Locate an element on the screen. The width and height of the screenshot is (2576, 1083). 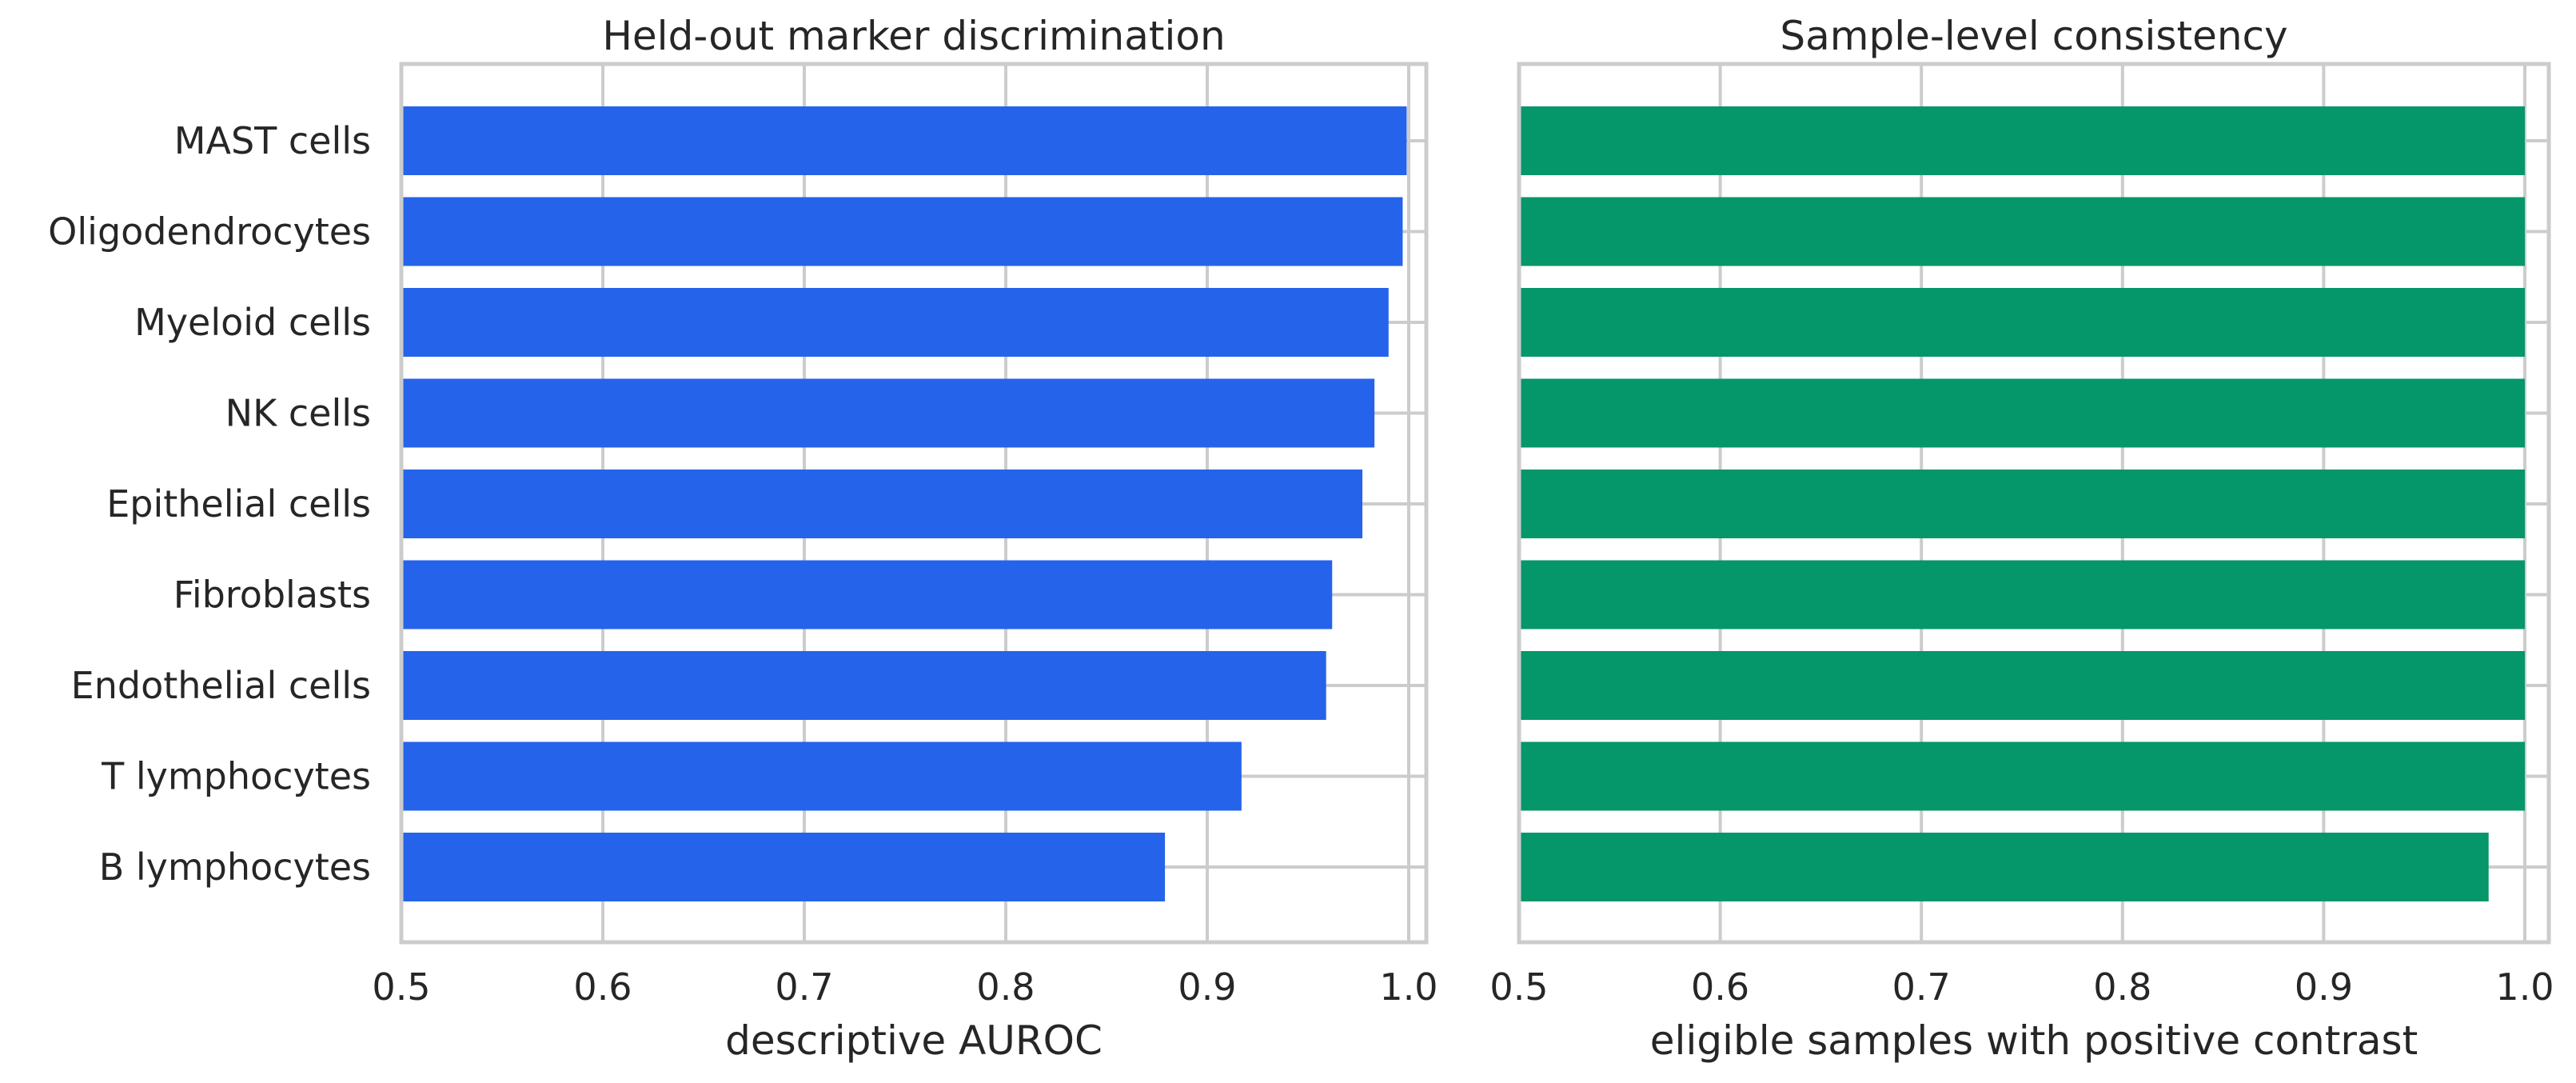
x-axis-label: eligible samples with positive contrast is located at coordinates (2034, 1040).